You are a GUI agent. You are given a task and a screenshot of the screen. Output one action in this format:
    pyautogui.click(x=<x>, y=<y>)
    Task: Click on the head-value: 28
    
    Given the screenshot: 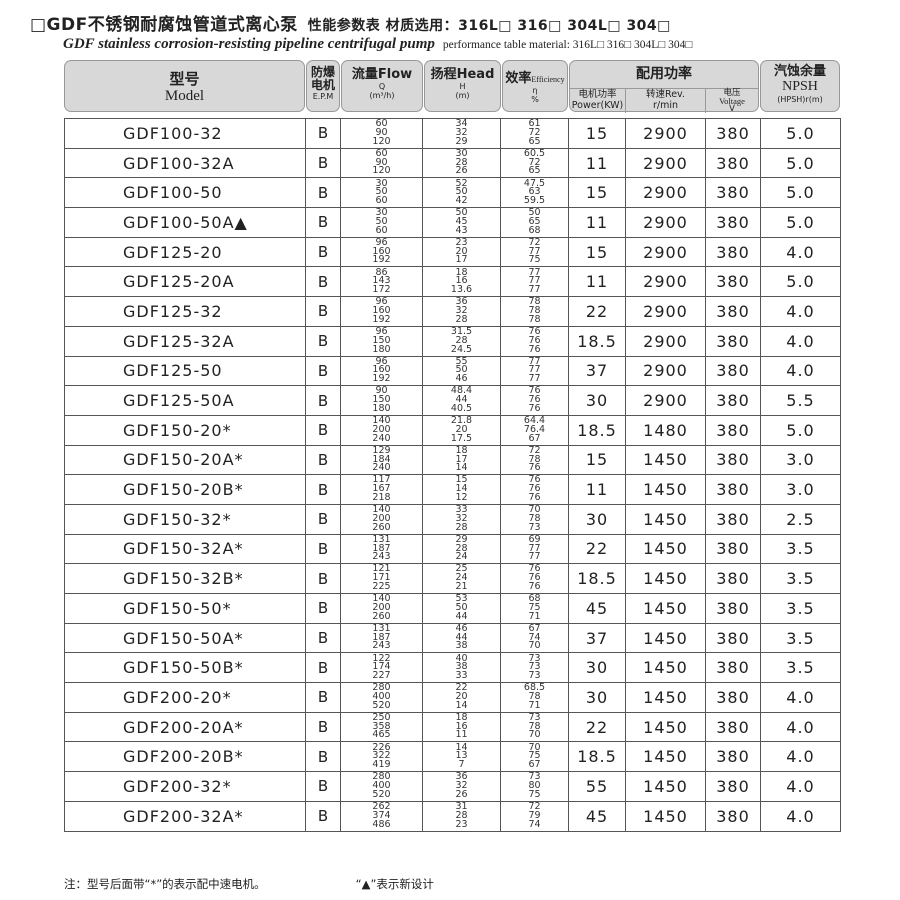 What is the action you would take?
    pyautogui.click(x=461, y=548)
    